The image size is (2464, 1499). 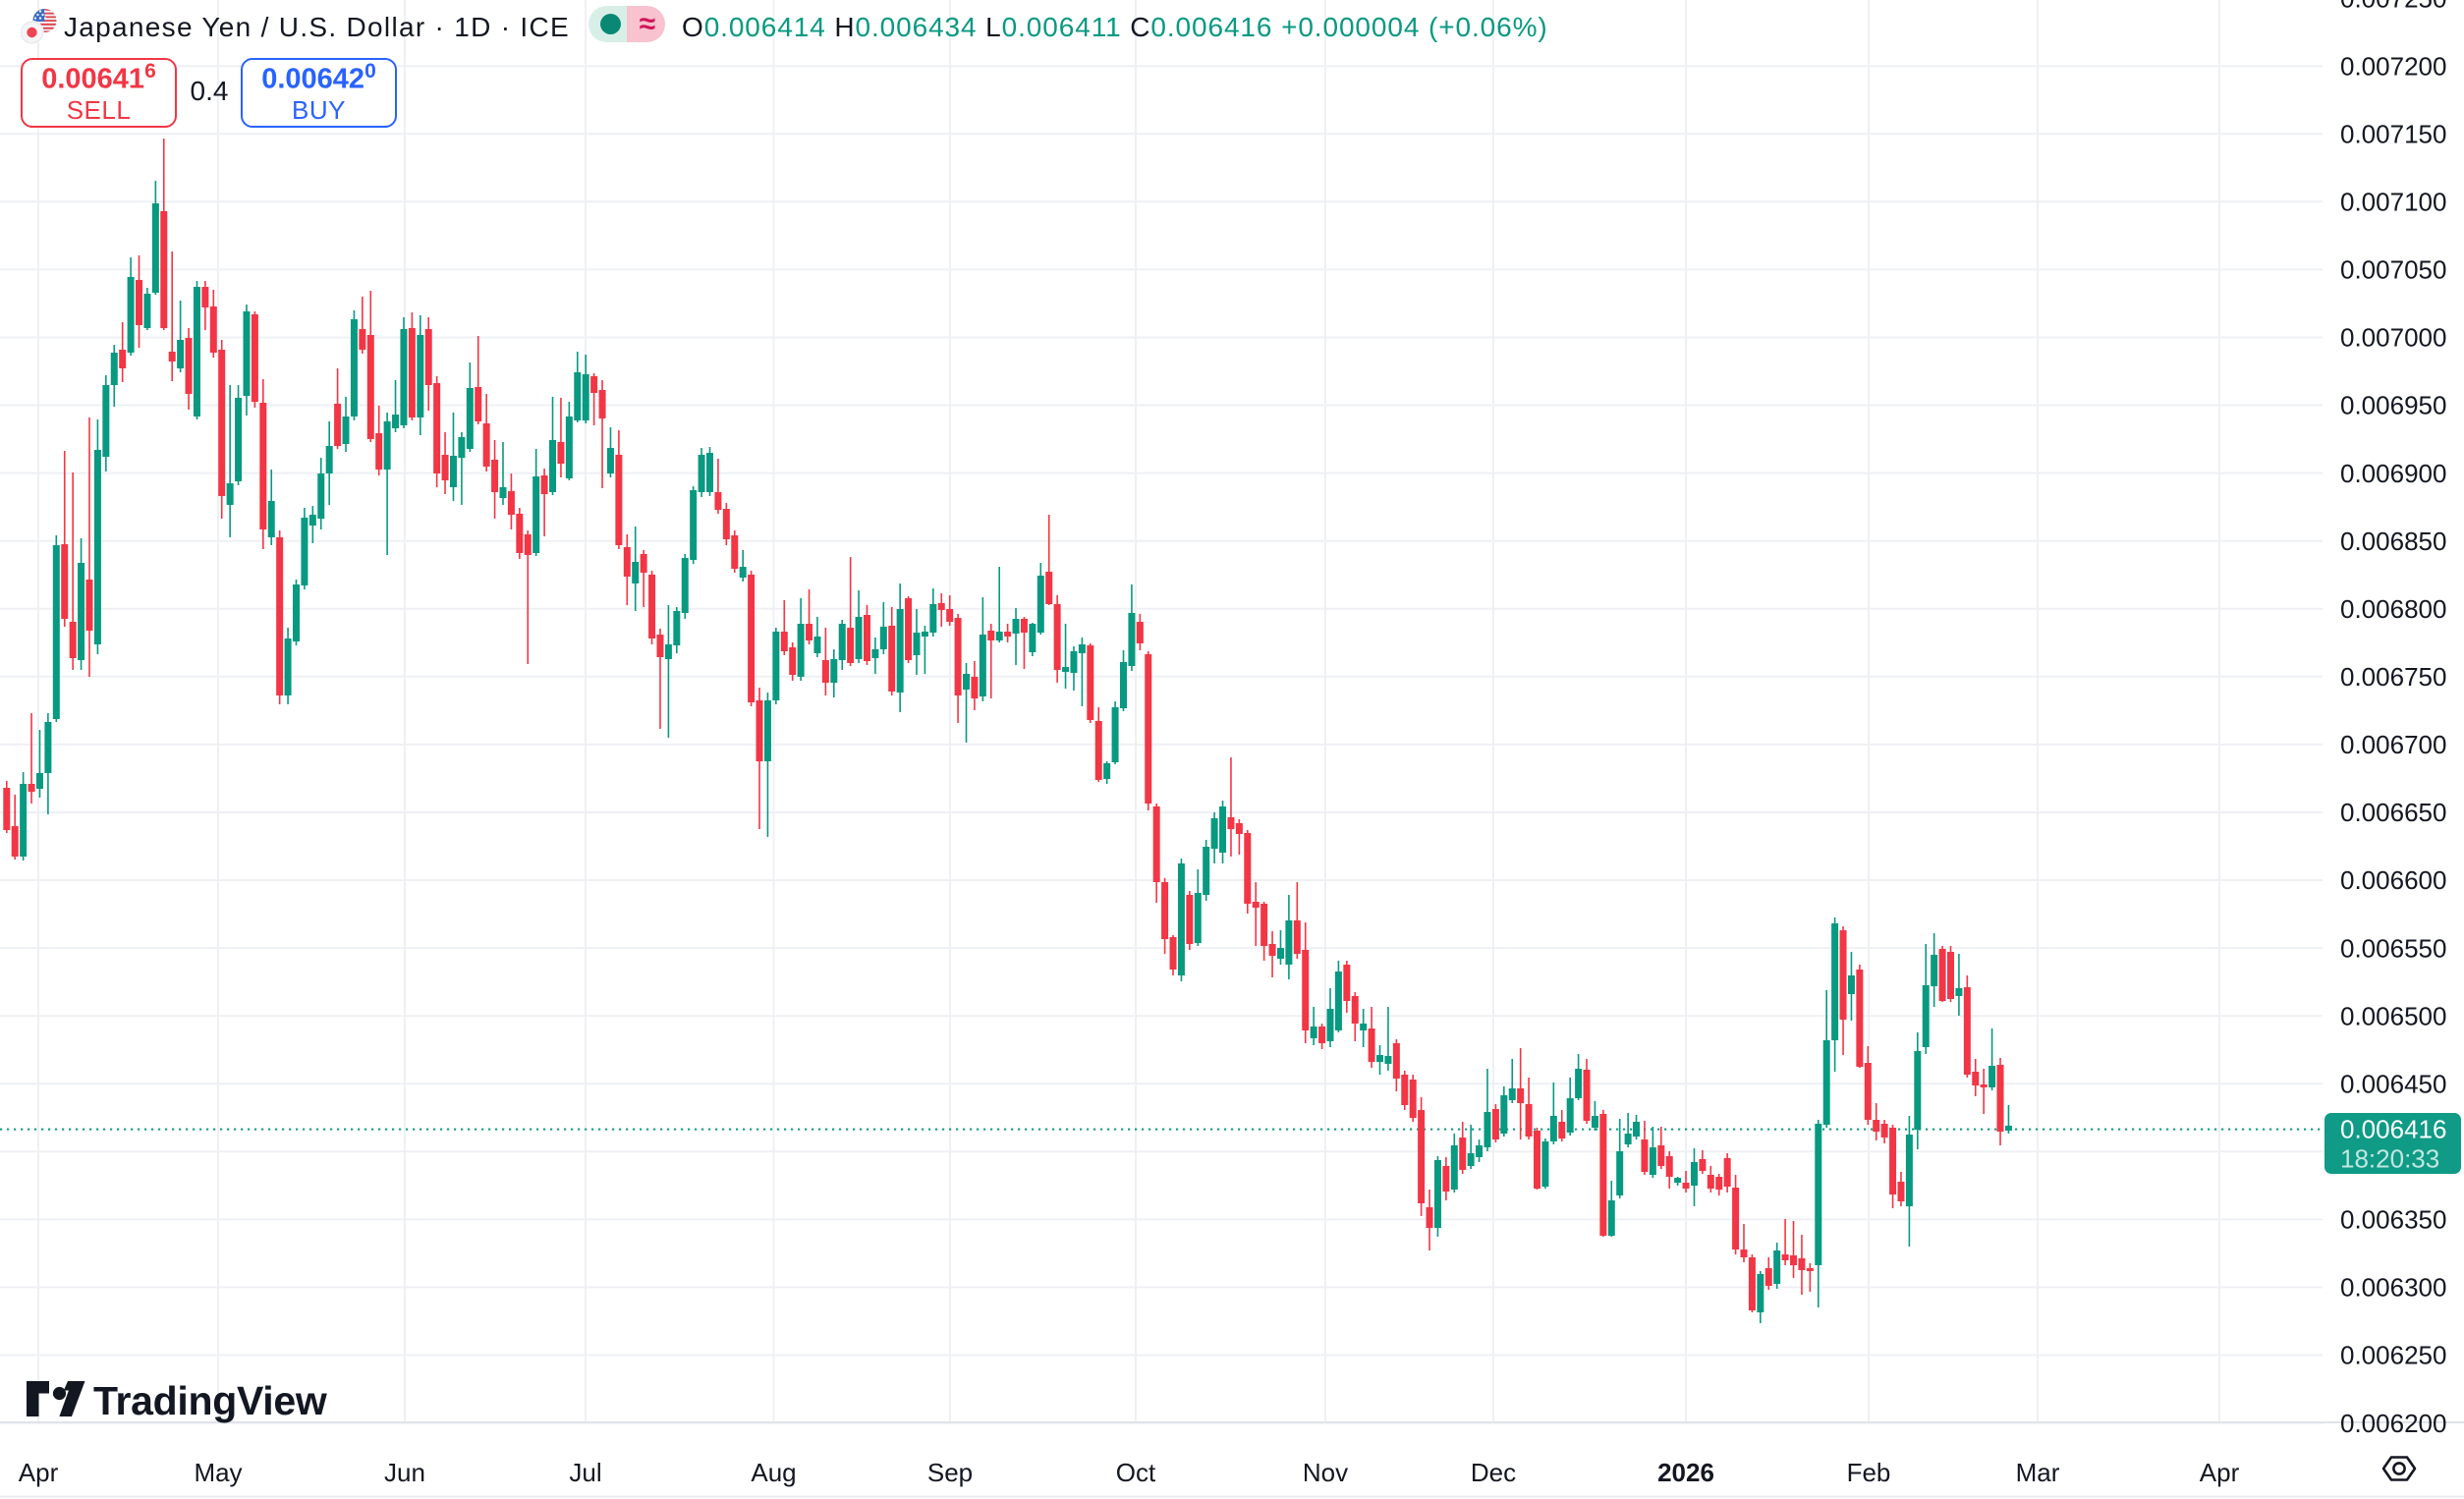 What do you see at coordinates (210, 1400) in the screenshot?
I see `svg-text: TradingView` at bounding box center [210, 1400].